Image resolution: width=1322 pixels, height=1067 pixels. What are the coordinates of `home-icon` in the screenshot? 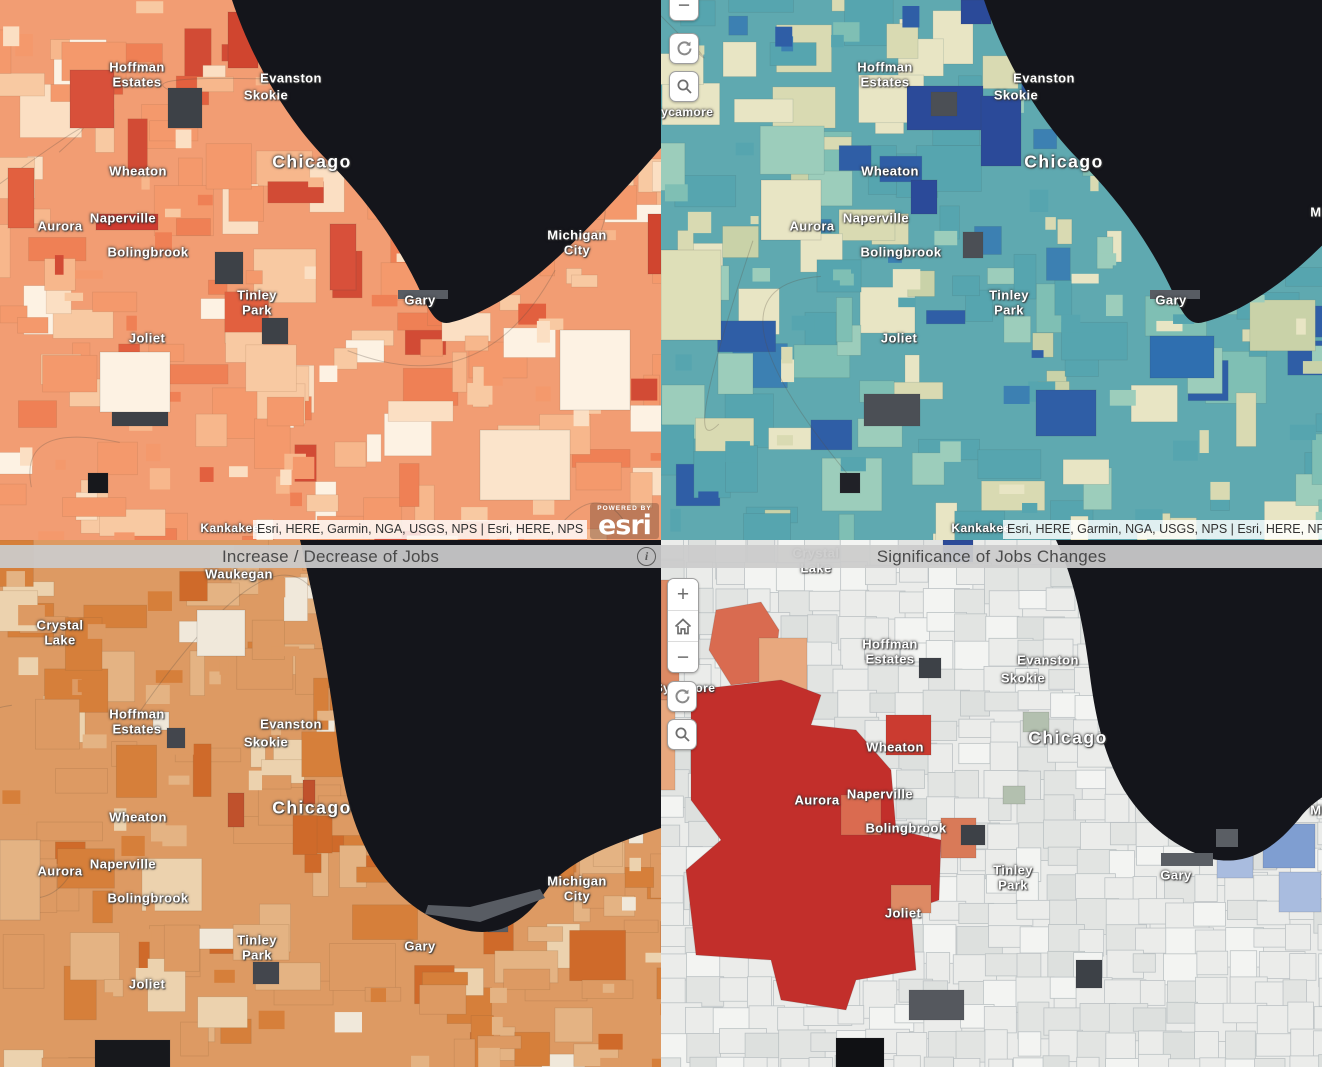 It's located at (683, 625).